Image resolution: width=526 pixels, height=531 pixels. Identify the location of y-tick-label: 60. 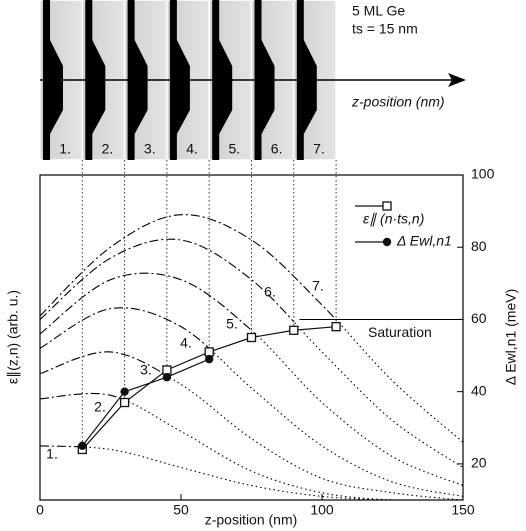
(479, 318).